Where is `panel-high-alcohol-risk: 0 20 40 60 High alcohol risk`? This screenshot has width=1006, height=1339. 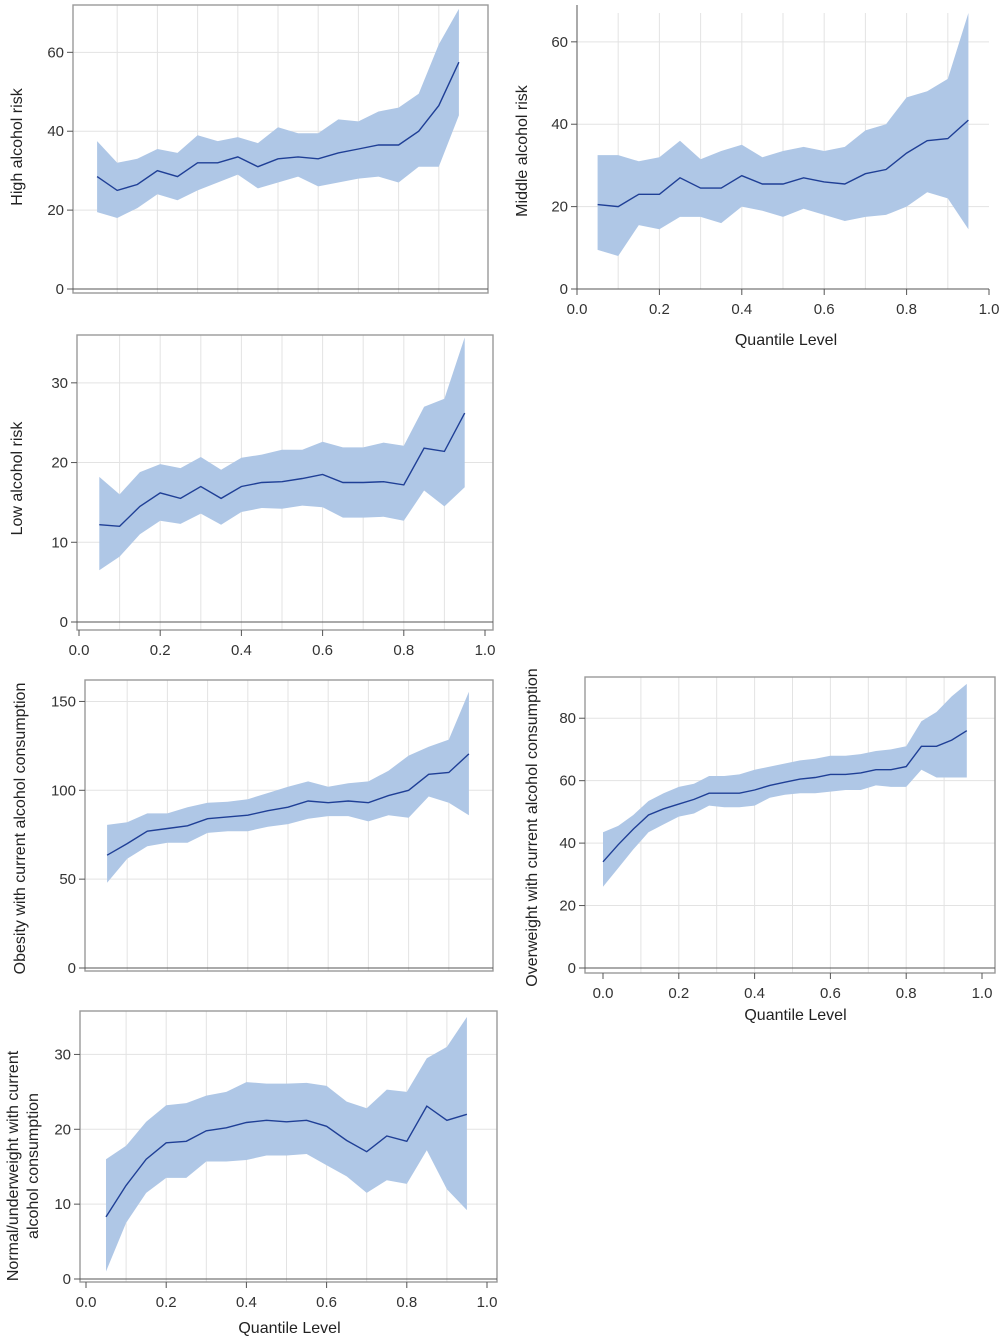
panel-high-alcohol-risk: 0 20 40 60 High alcohol risk is located at coordinates (249, 151).